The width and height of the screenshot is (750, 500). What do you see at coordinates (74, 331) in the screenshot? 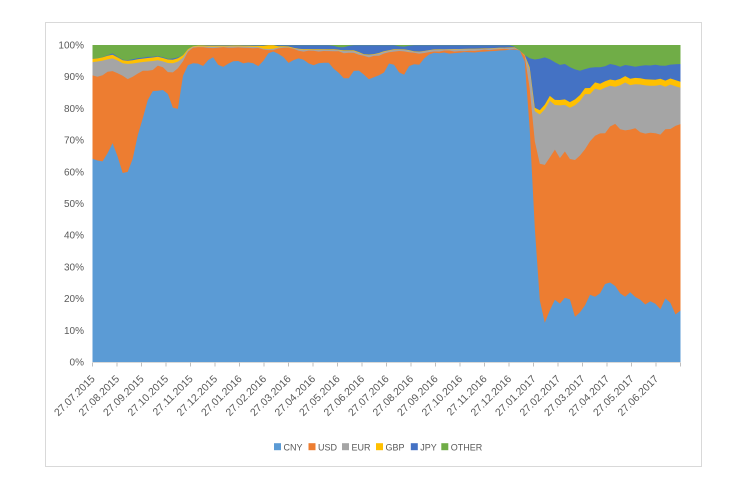
I see `svg-text: 10%` at bounding box center [74, 331].